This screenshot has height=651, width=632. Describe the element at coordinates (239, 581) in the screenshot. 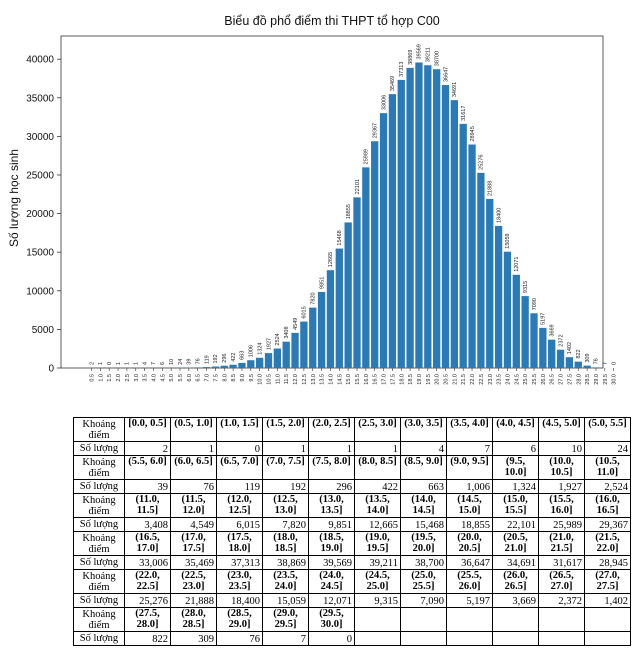

I see `score-range-cell: (23.0, 23.5]` at that location.